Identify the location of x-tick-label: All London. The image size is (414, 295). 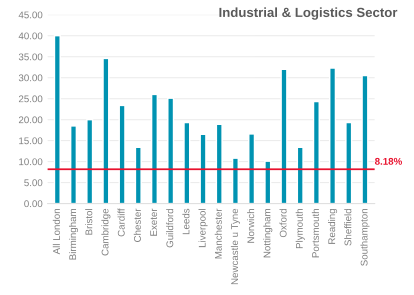
(56, 231).